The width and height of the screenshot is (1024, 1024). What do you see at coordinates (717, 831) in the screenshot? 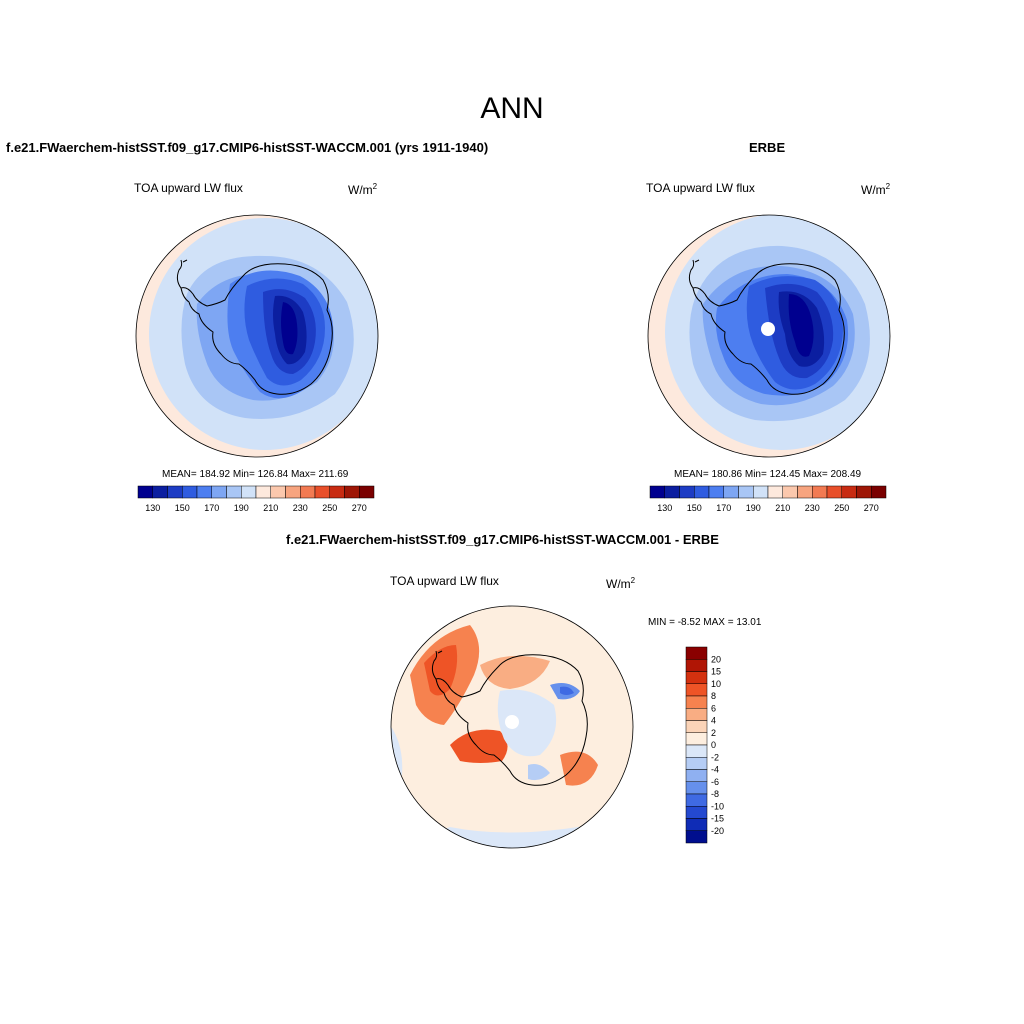
I see `panel-3-colorbar-tick-label: -20` at bounding box center [717, 831].